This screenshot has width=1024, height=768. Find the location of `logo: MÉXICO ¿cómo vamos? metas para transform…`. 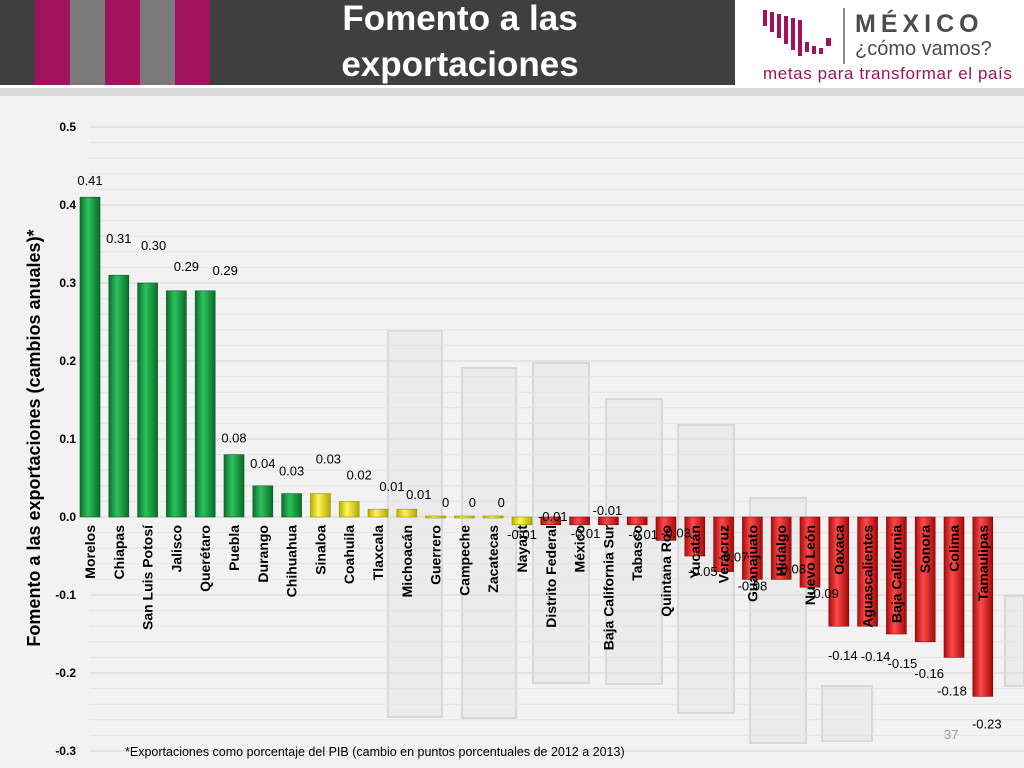

logo: MÉXICO ¿cómo vamos? metas para transform… is located at coordinates (879, 44).